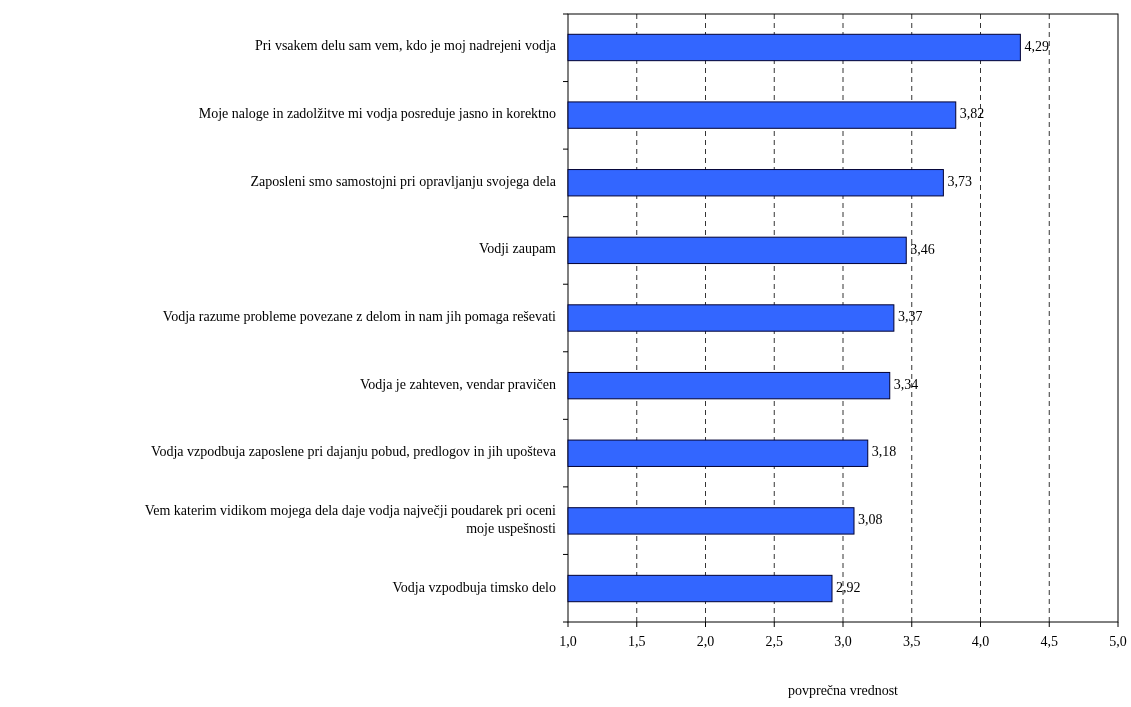 This screenshot has height=707, width=1131. I want to click on data-label: 3,73, so click(959, 181).